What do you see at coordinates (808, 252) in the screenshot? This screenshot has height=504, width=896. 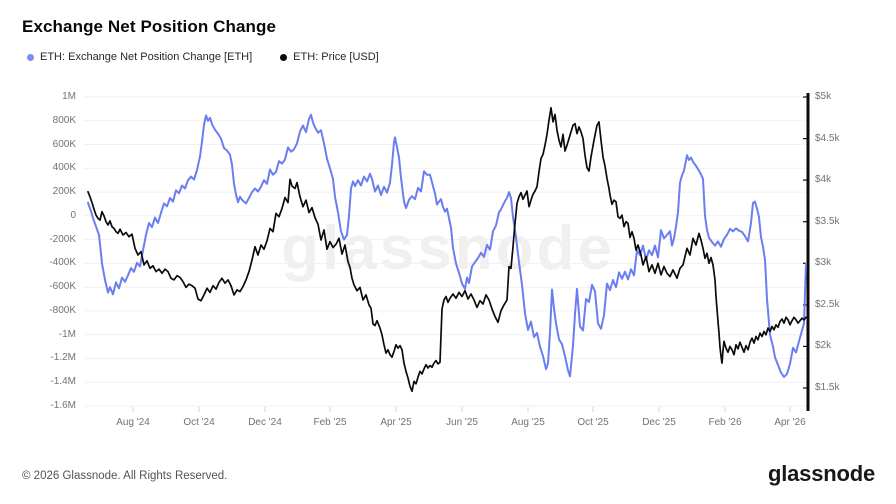 I see `right-axis-bar` at bounding box center [808, 252].